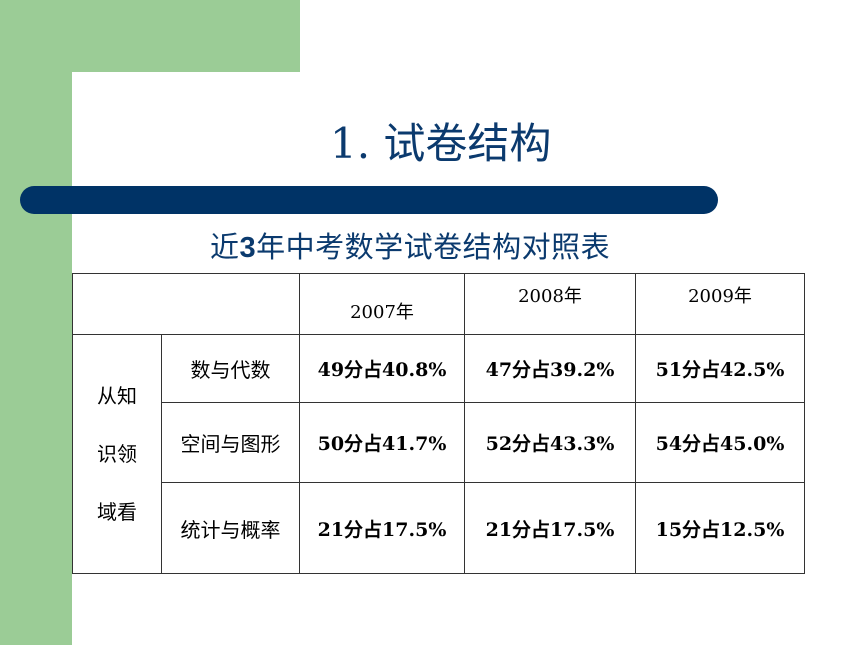 The width and height of the screenshot is (860, 645). Describe the element at coordinates (720, 442) in the screenshot. I see `value-cell: 54分占45.0%` at that location.